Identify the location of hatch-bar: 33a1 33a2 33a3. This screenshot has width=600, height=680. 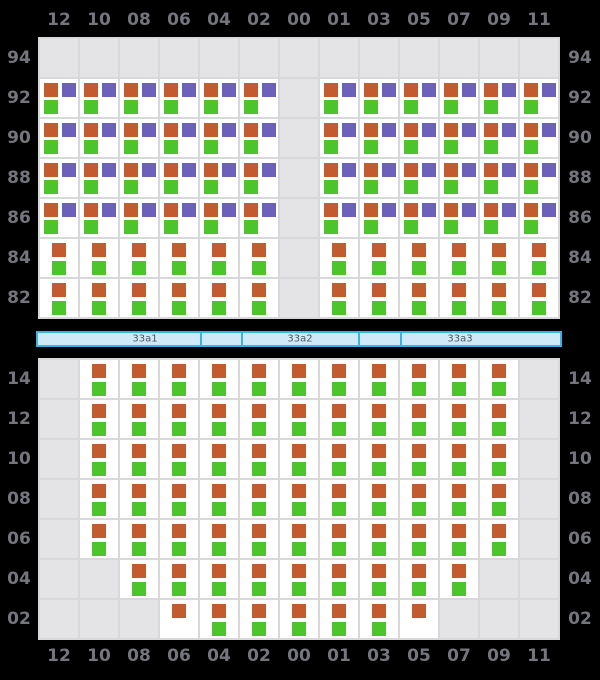
(299, 339).